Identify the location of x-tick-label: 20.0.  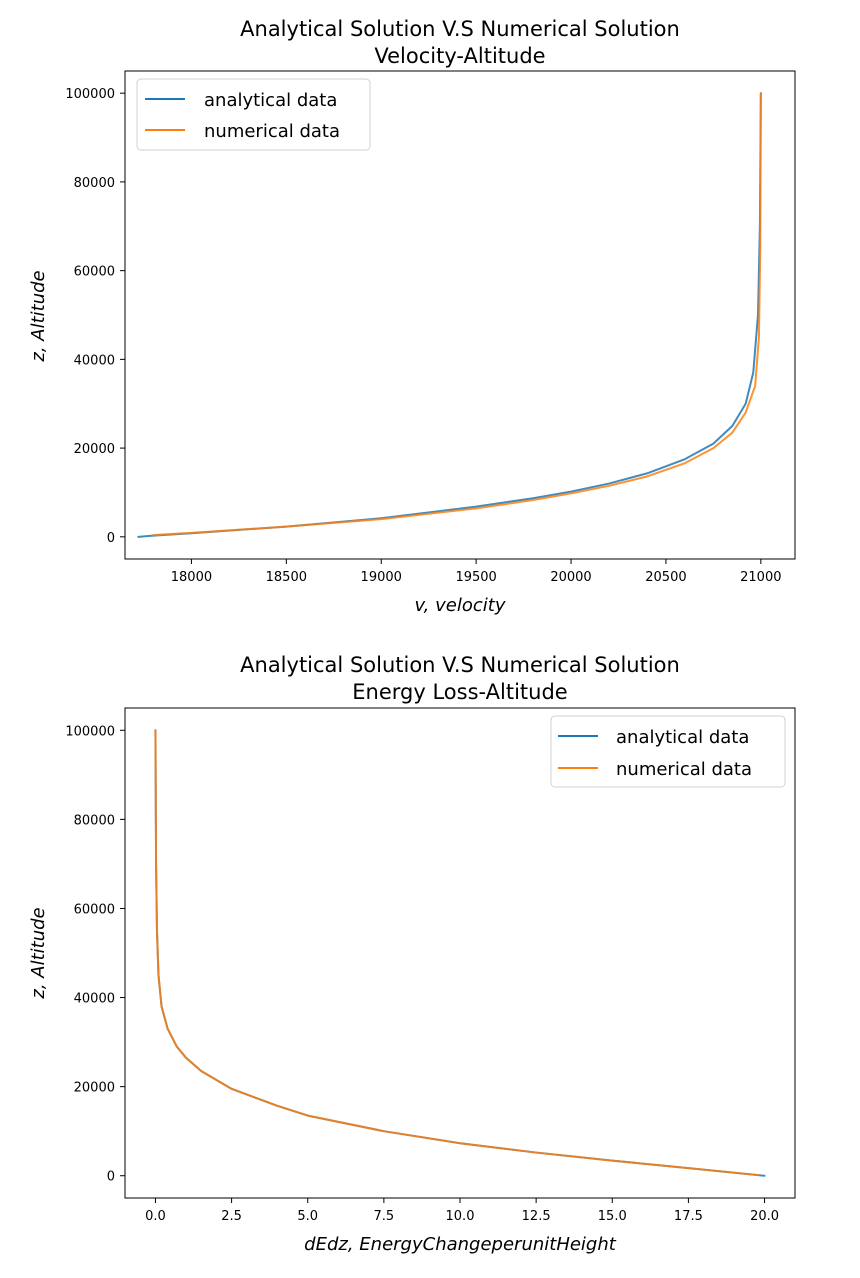
(764, 1216).